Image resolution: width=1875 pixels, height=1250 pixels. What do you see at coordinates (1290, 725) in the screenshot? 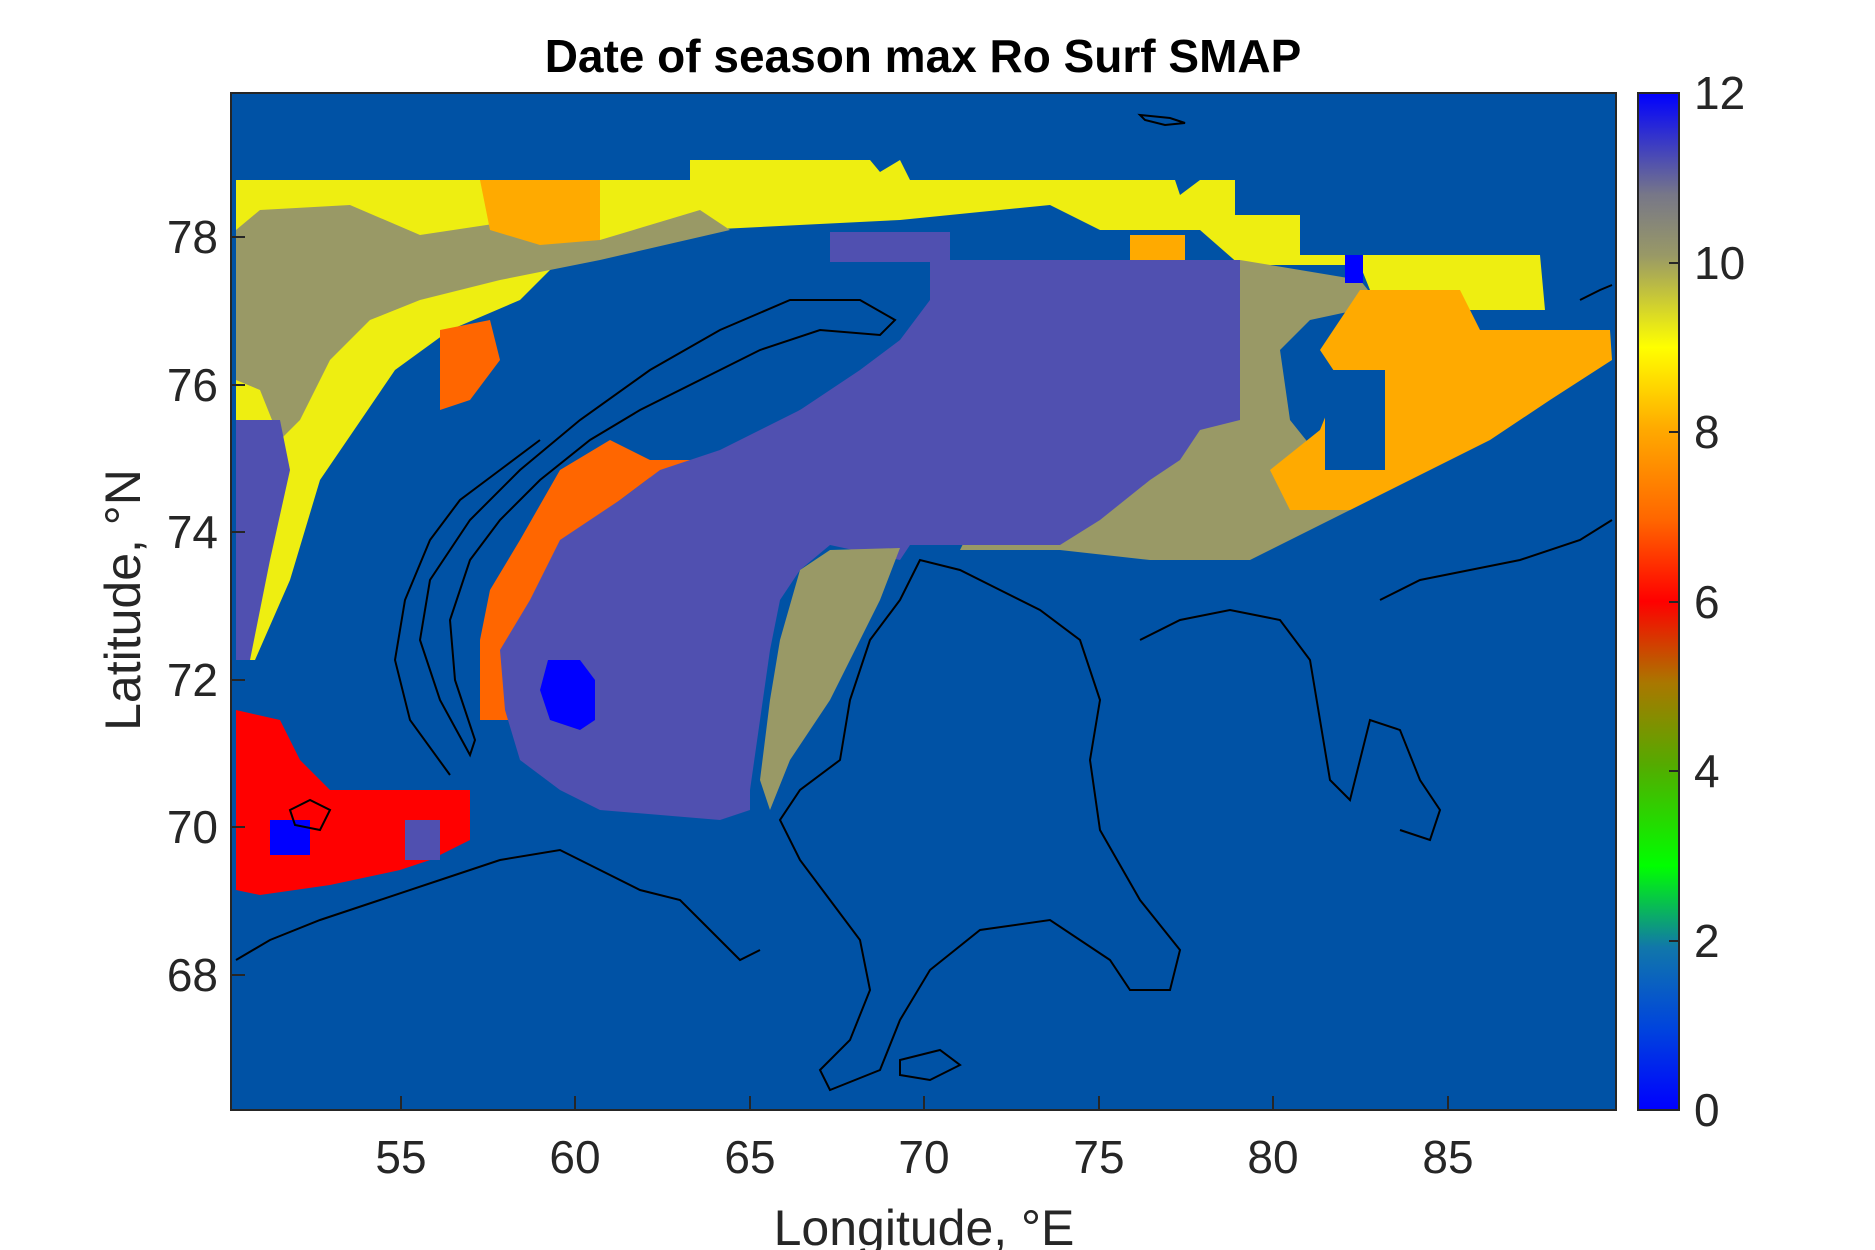
I see `coastline-gydan` at bounding box center [1290, 725].